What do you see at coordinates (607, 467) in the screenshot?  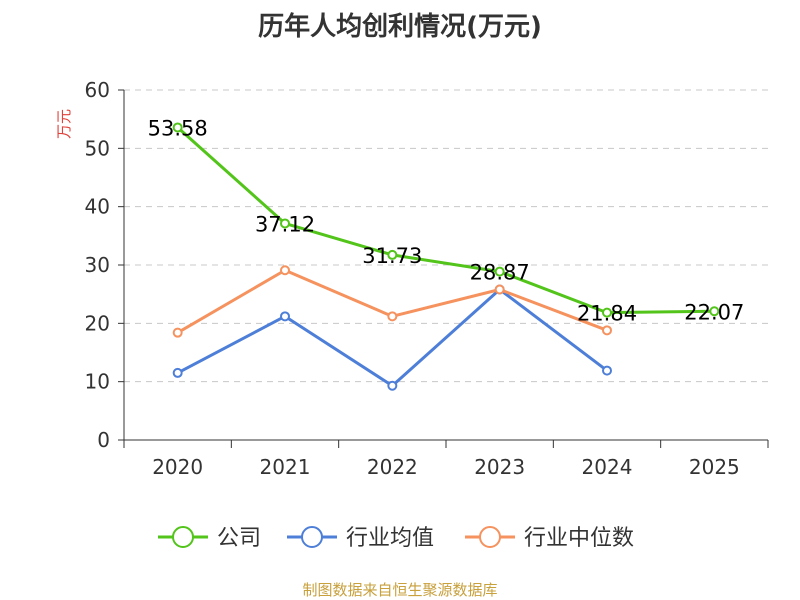 I see `x-tick-label: 2024` at bounding box center [607, 467].